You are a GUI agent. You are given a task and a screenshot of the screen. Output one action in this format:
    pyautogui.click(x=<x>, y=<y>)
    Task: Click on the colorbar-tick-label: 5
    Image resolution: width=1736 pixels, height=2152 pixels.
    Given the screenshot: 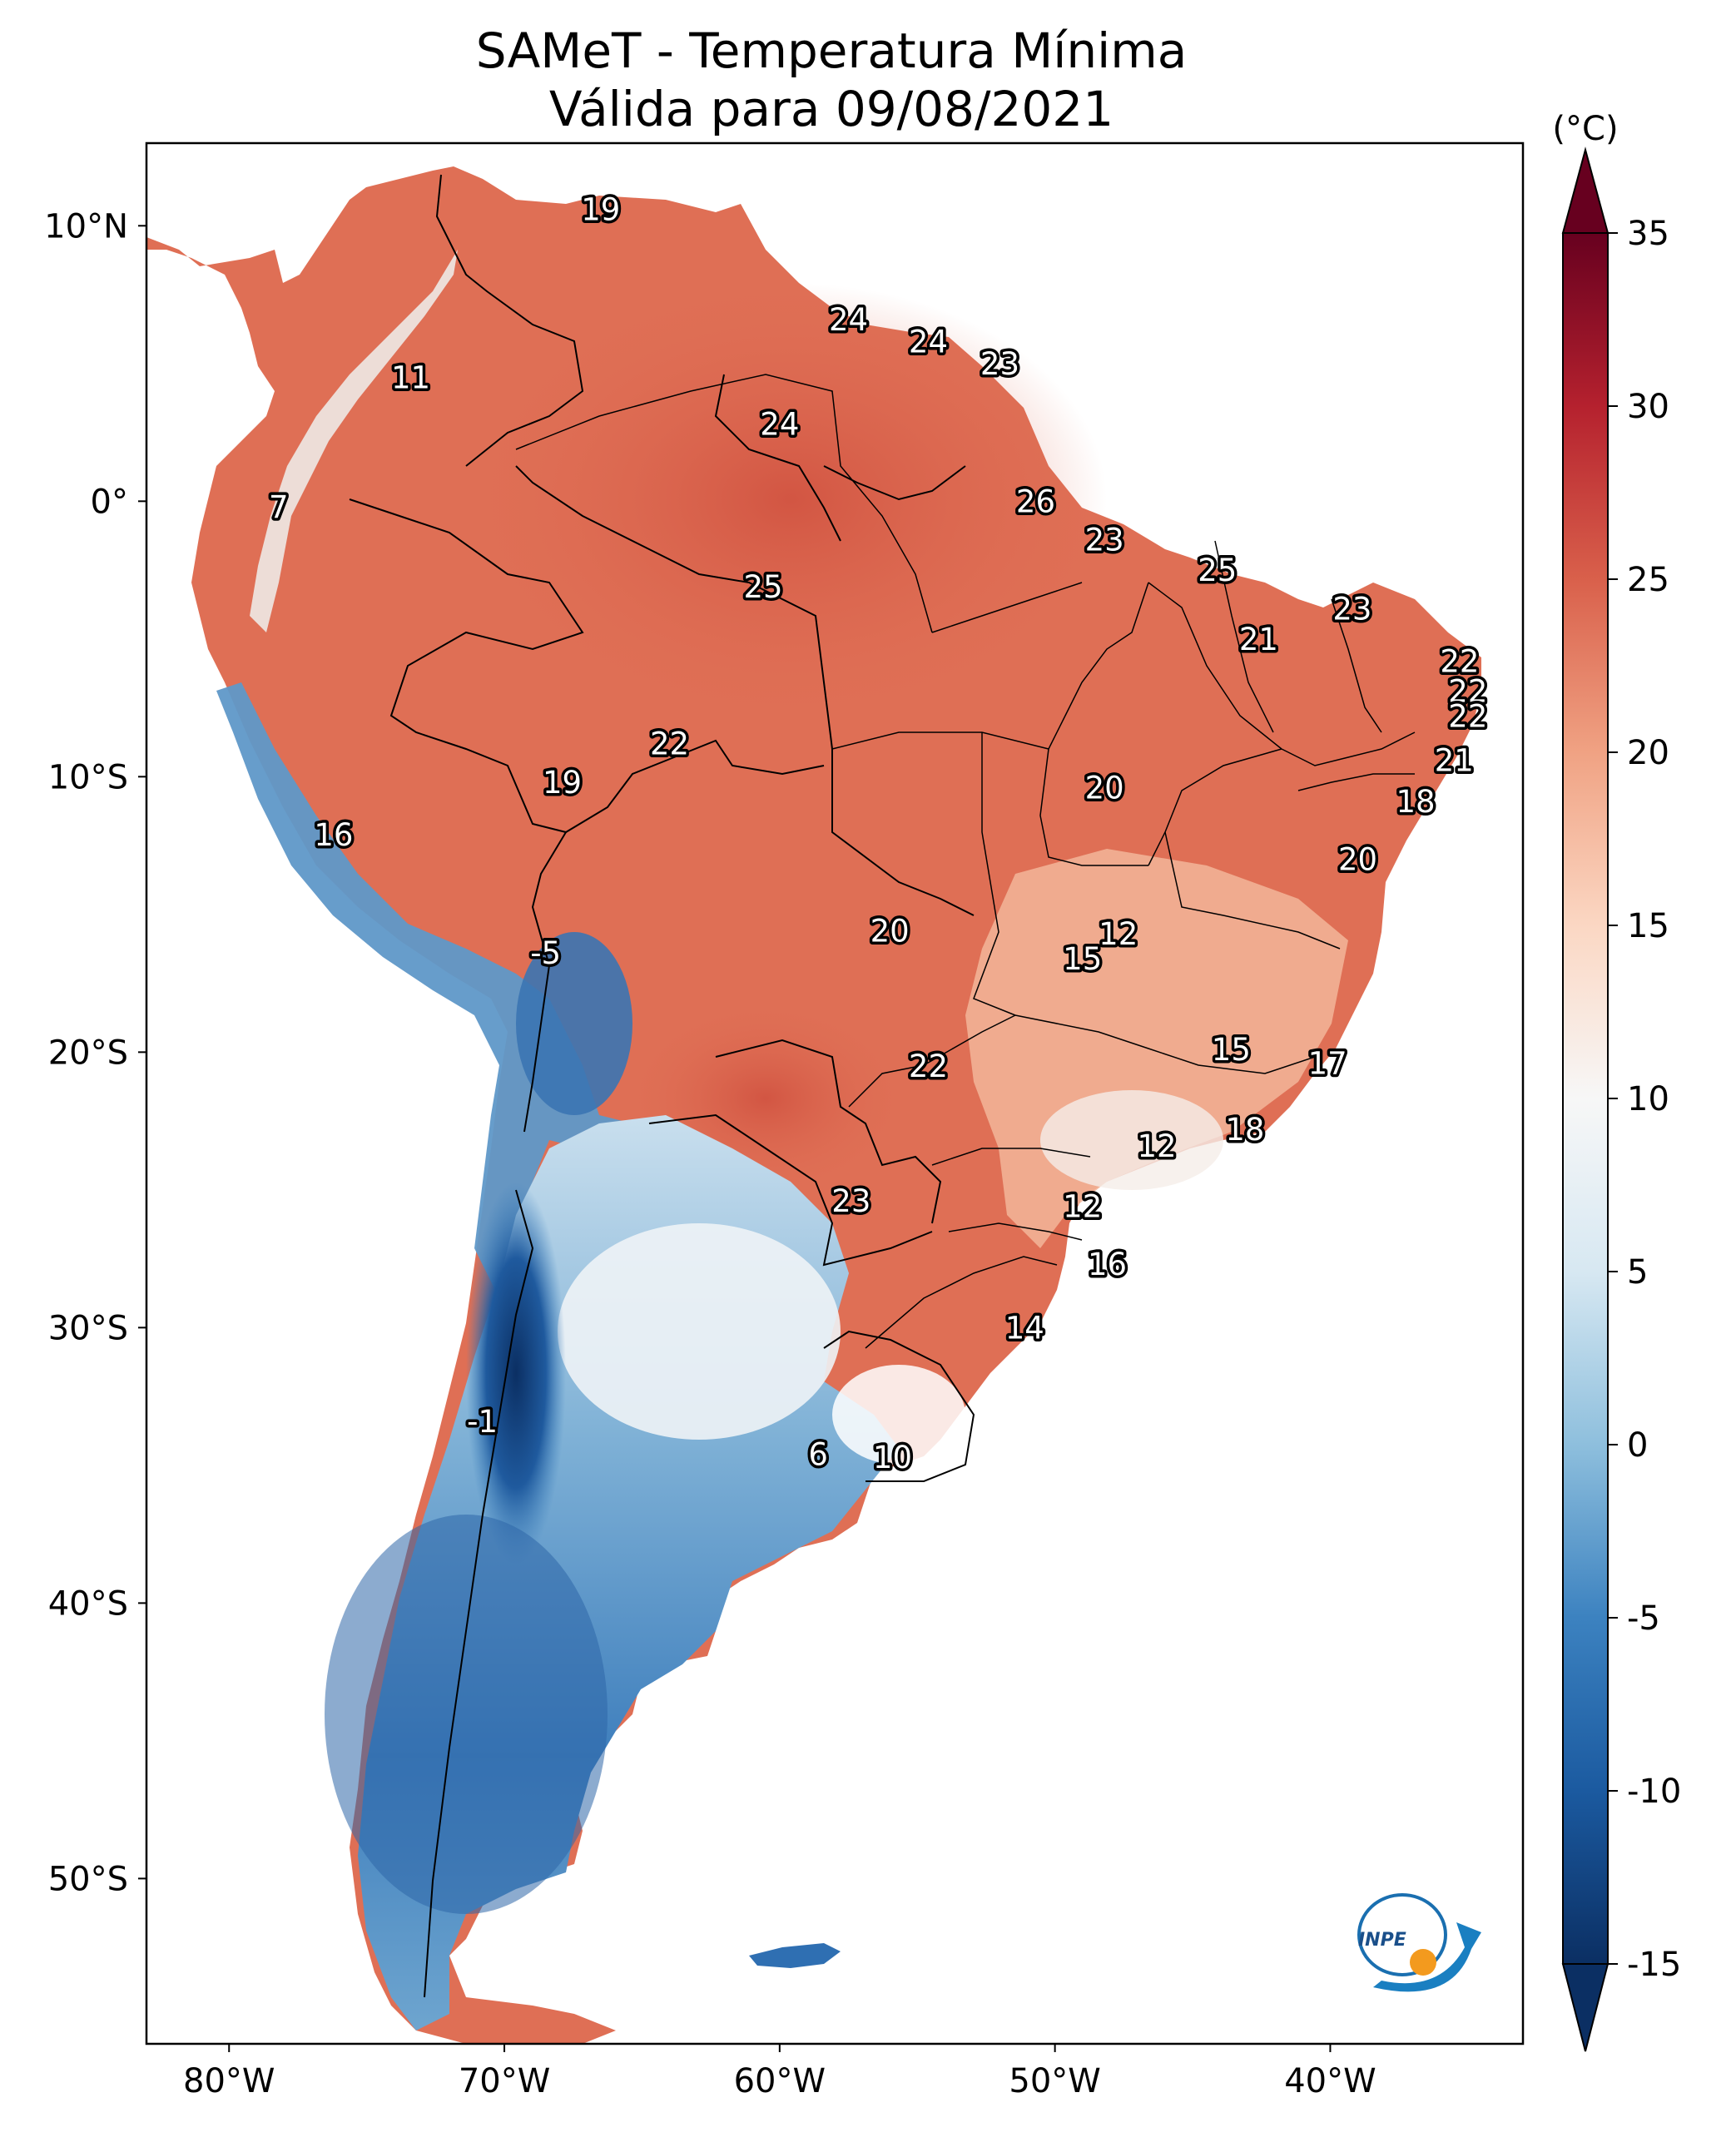 What is the action you would take?
    pyautogui.click(x=1637, y=1272)
    